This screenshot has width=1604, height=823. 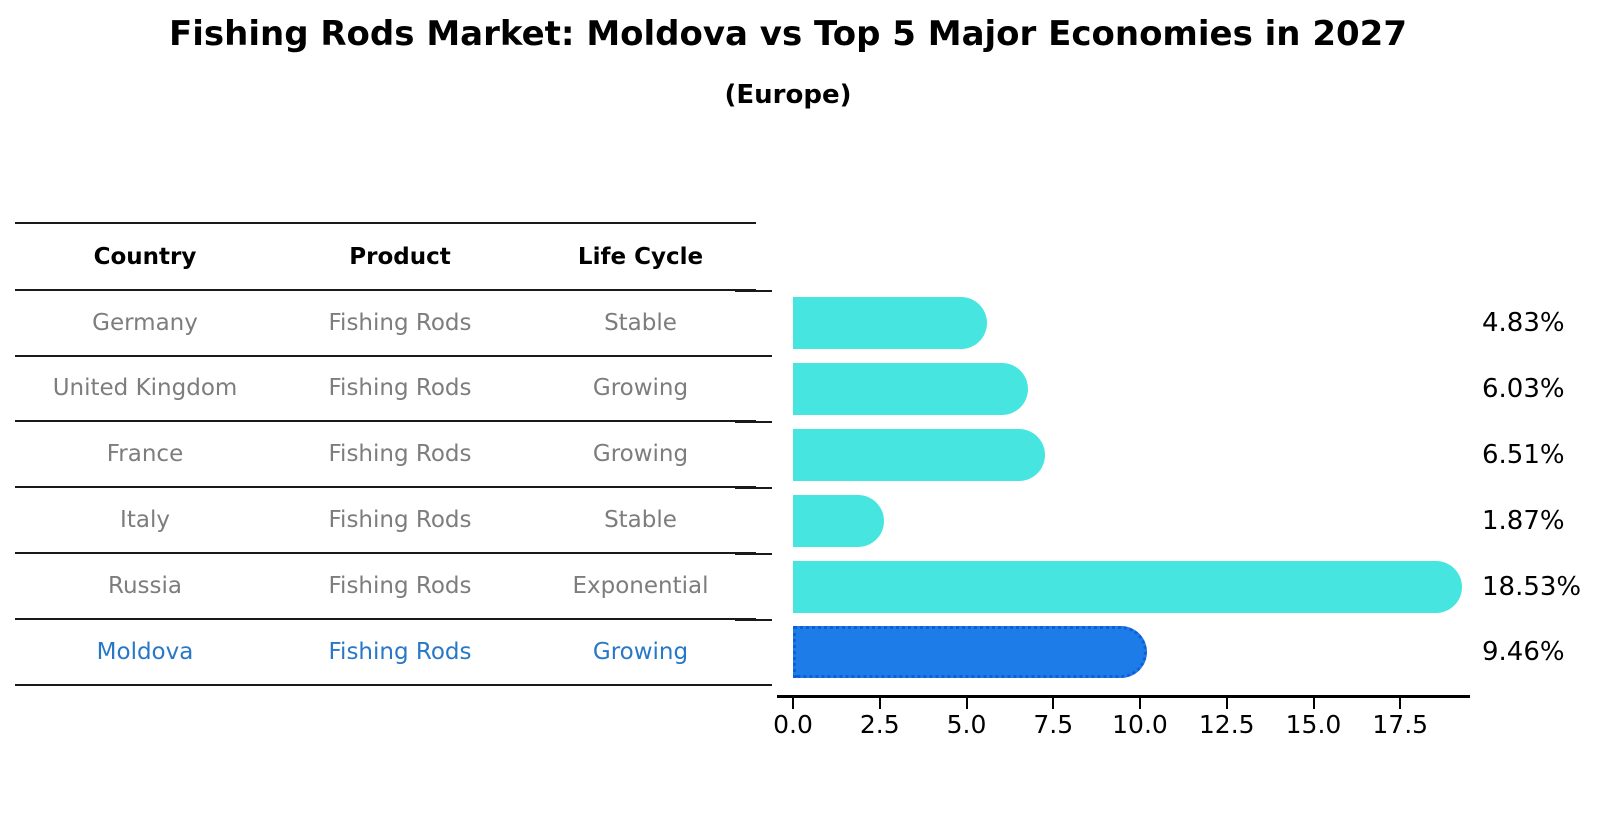 I want to click on bar-germany, so click(x=890, y=323).